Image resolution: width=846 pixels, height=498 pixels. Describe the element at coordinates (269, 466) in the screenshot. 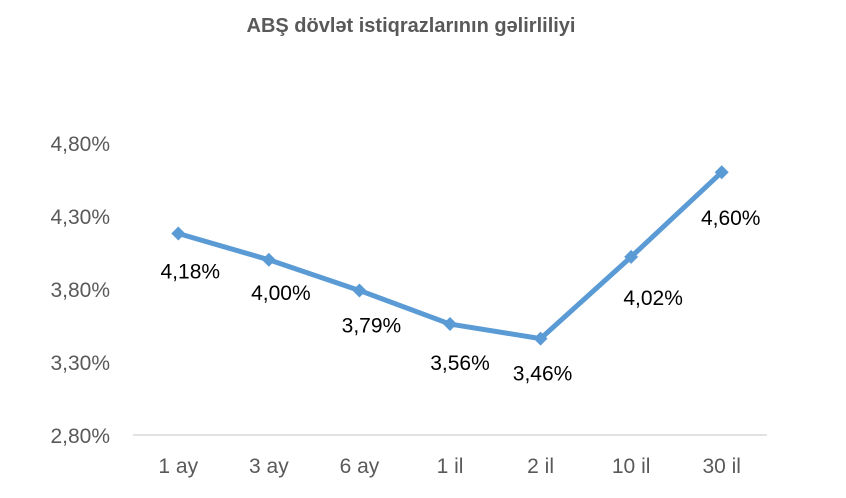

I see `x-tick-label: 3 ay` at that location.